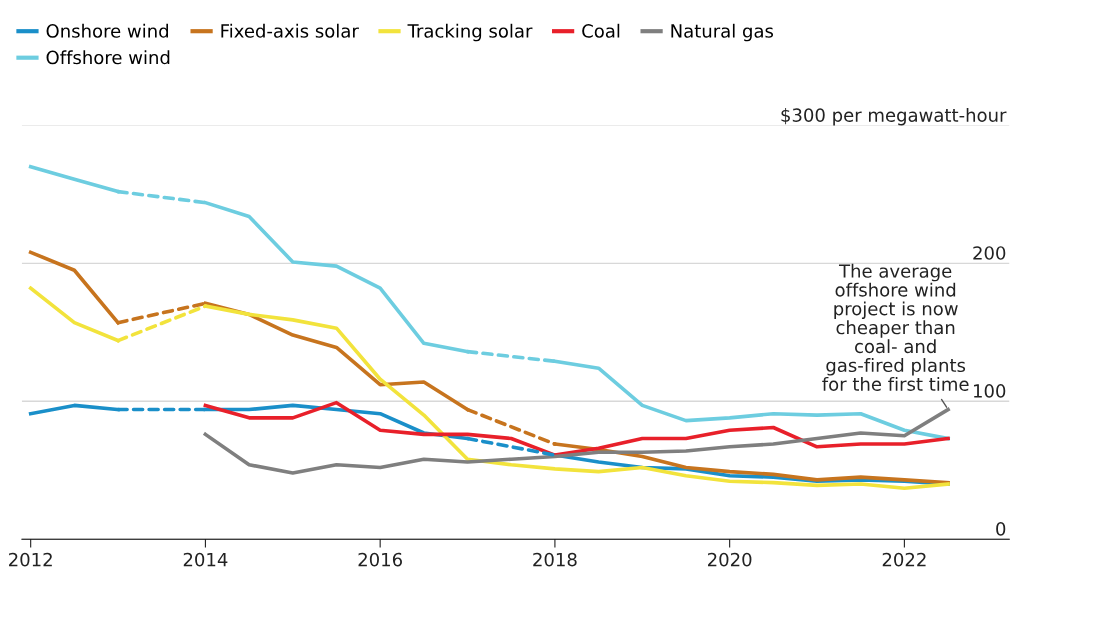 The height and width of the screenshot is (627, 1097). I want to click on legend-label: Tracking solar, so click(470, 32).